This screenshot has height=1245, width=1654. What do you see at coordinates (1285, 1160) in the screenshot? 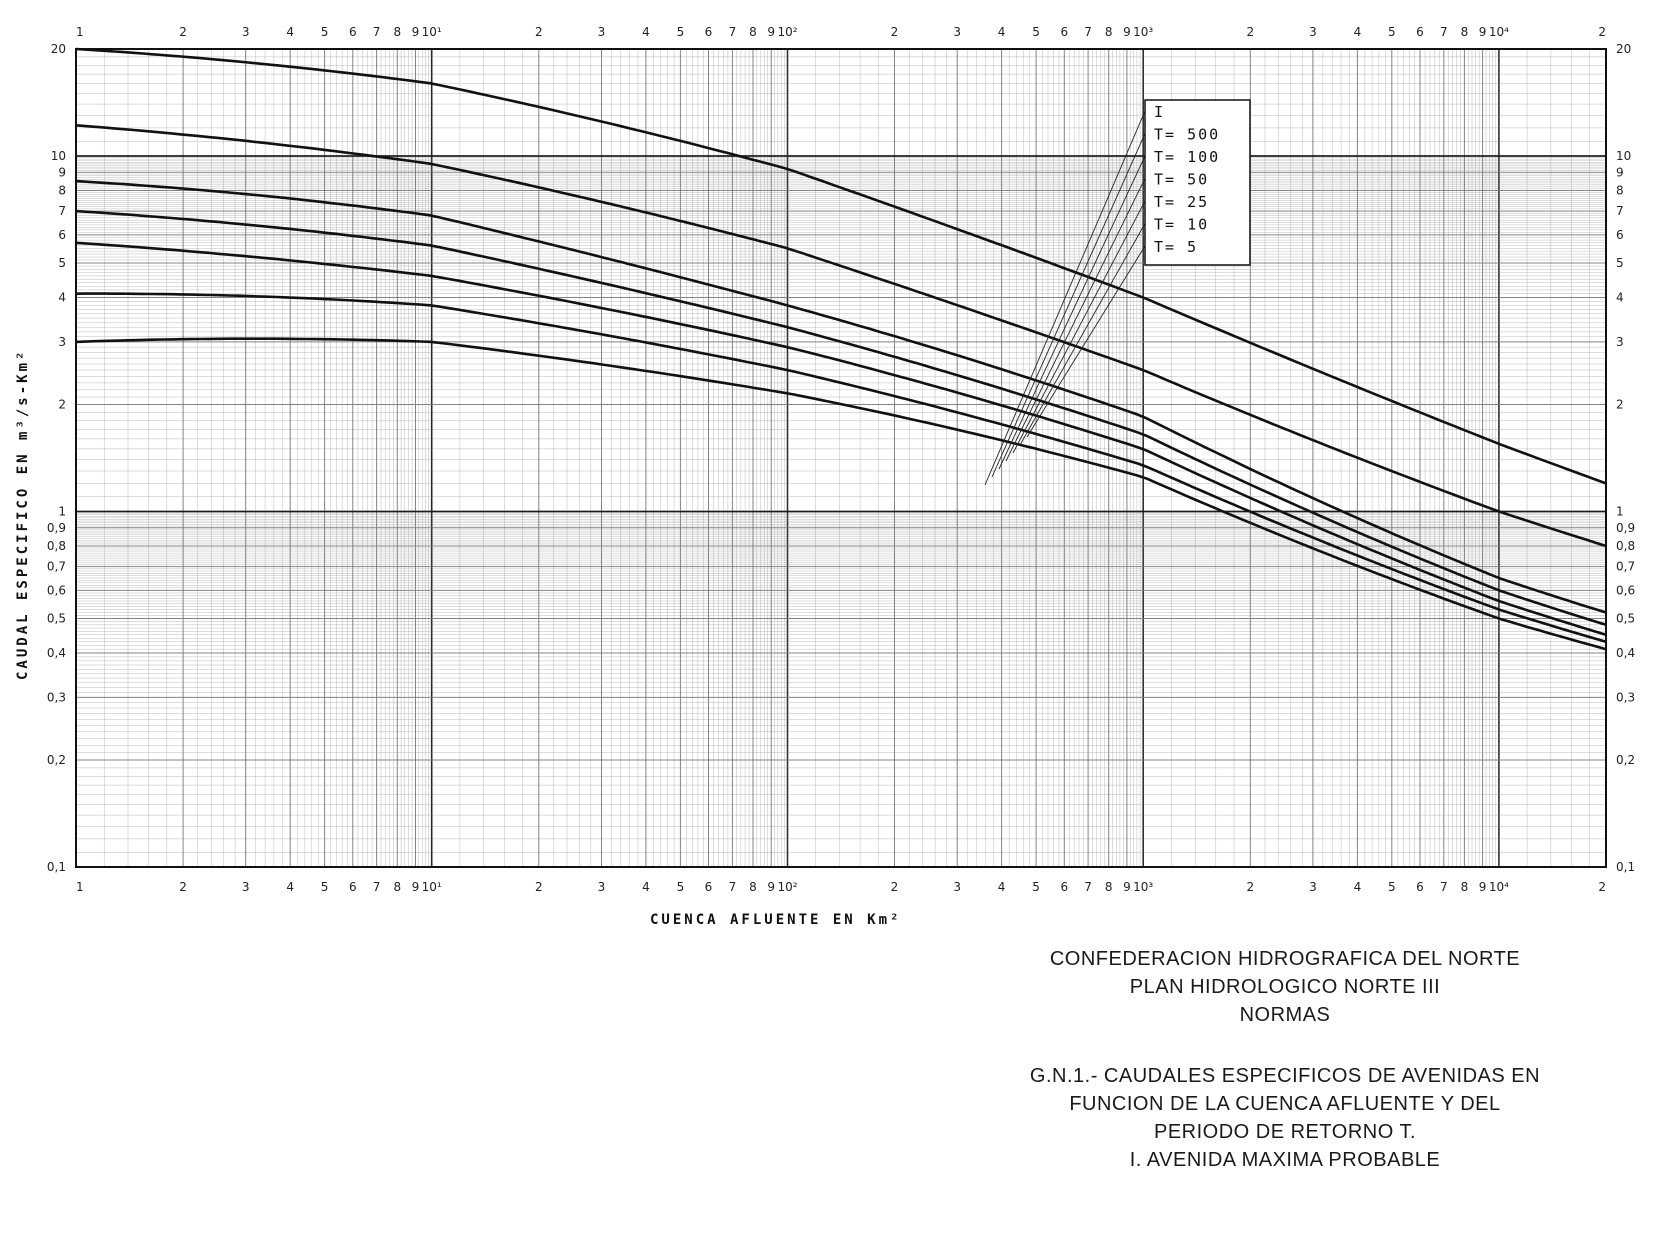
I see `caption-figure-line4: I. AVENIDA MAXIMA PROBABLE` at bounding box center [1285, 1160].